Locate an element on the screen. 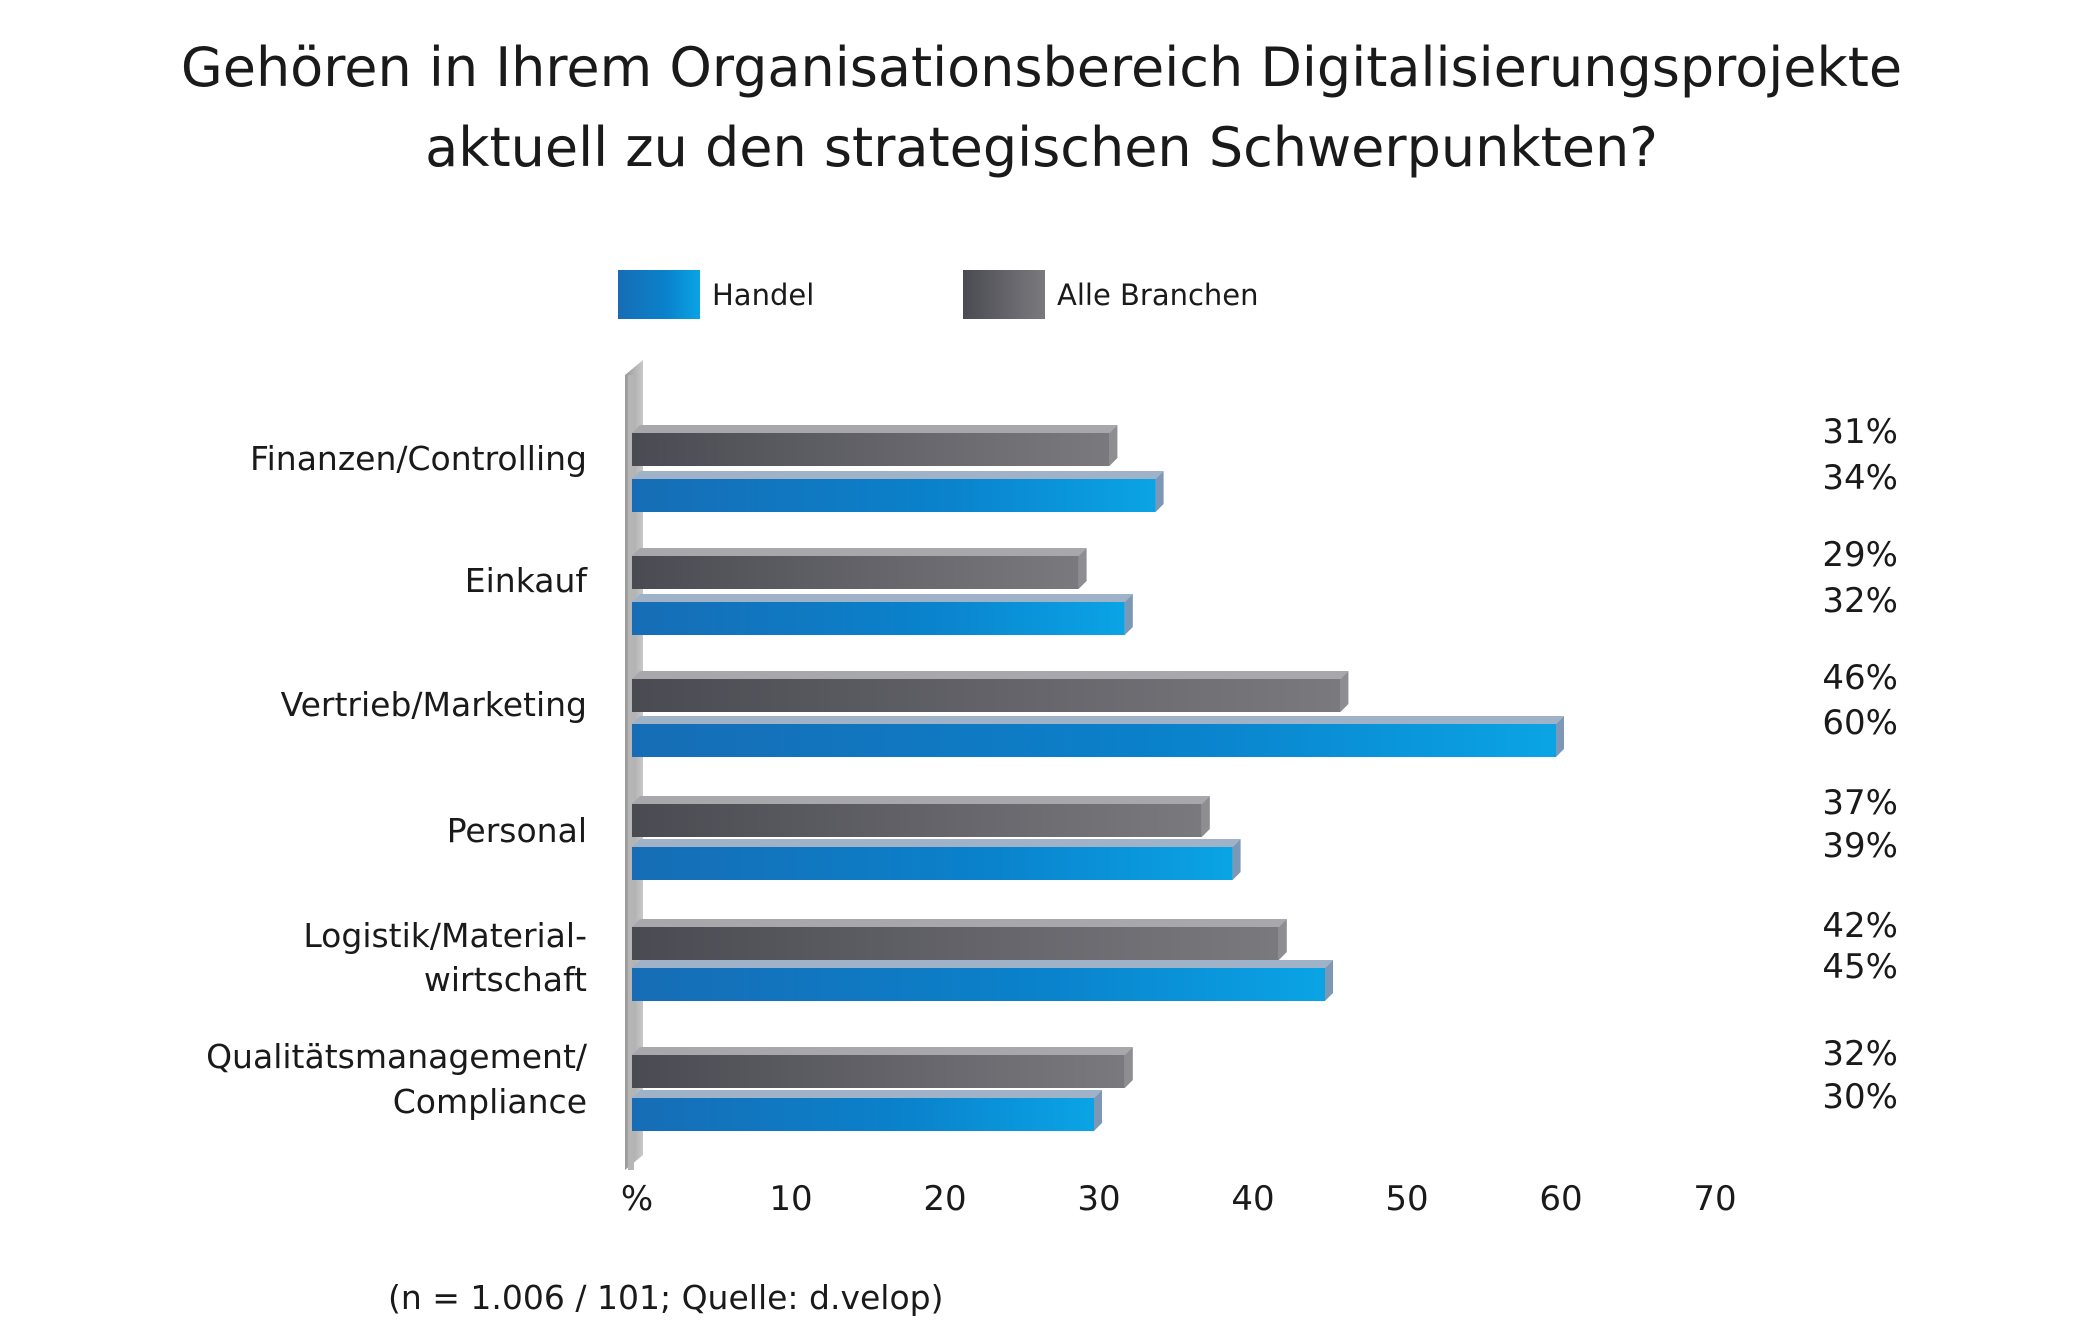  legend-item: Alle Branchen is located at coordinates (1111, 294).